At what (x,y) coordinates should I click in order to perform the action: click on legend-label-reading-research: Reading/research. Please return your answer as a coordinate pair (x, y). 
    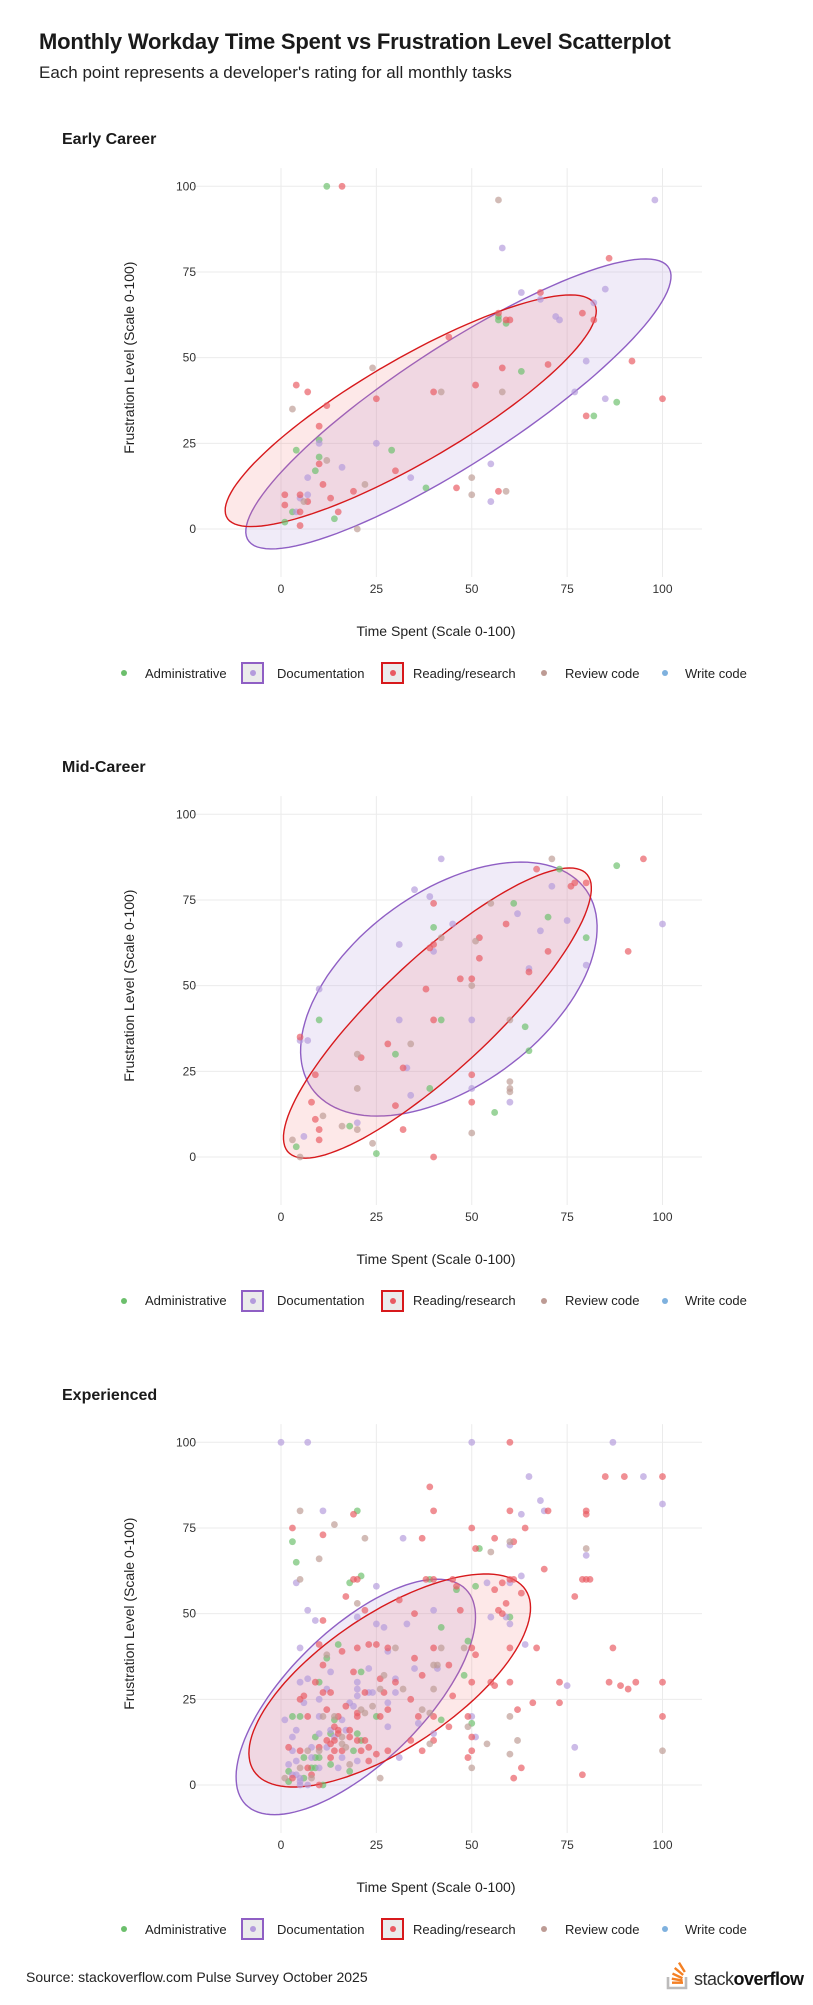
    Looking at the image, I should click on (464, 673).